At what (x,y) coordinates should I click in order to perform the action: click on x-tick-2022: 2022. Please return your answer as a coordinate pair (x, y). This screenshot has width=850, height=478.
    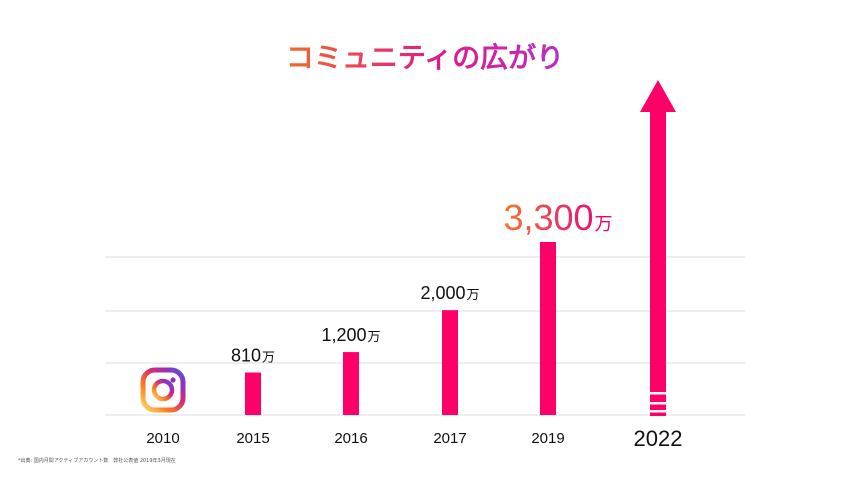
    Looking at the image, I should click on (658, 438).